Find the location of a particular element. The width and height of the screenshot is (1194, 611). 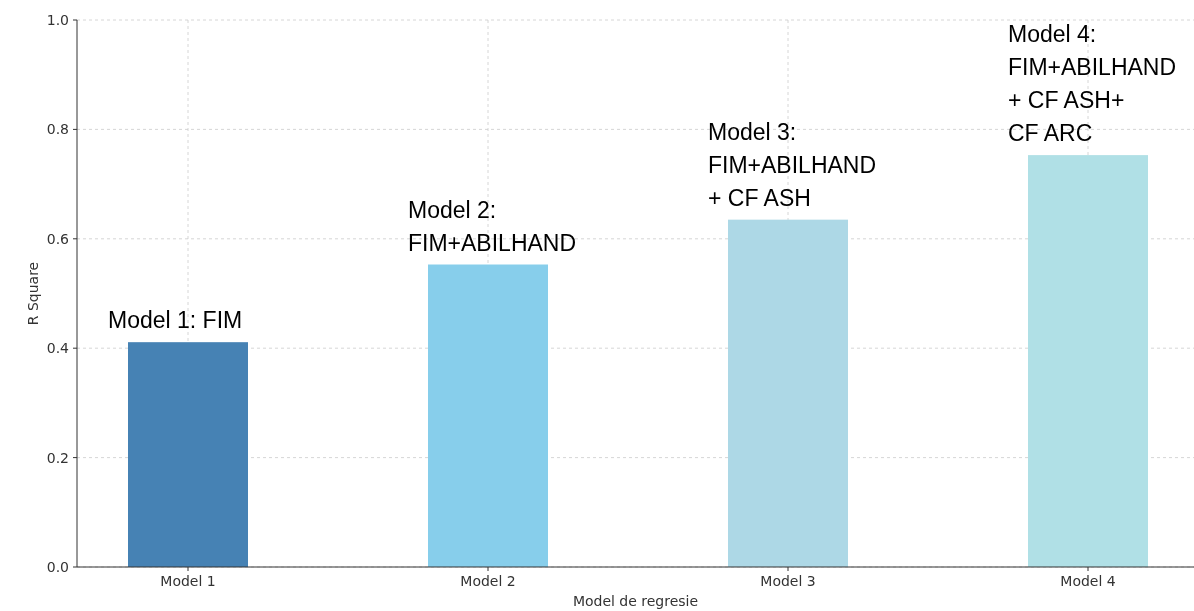

y-tick-label: 0.0 is located at coordinates (57, 566).